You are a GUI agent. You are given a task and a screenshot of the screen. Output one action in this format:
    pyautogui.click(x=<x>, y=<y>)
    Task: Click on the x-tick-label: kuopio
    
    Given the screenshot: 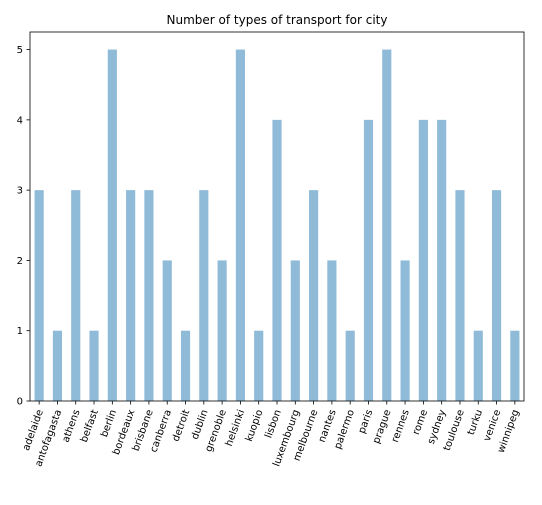 What is the action you would take?
    pyautogui.click(x=255, y=425)
    